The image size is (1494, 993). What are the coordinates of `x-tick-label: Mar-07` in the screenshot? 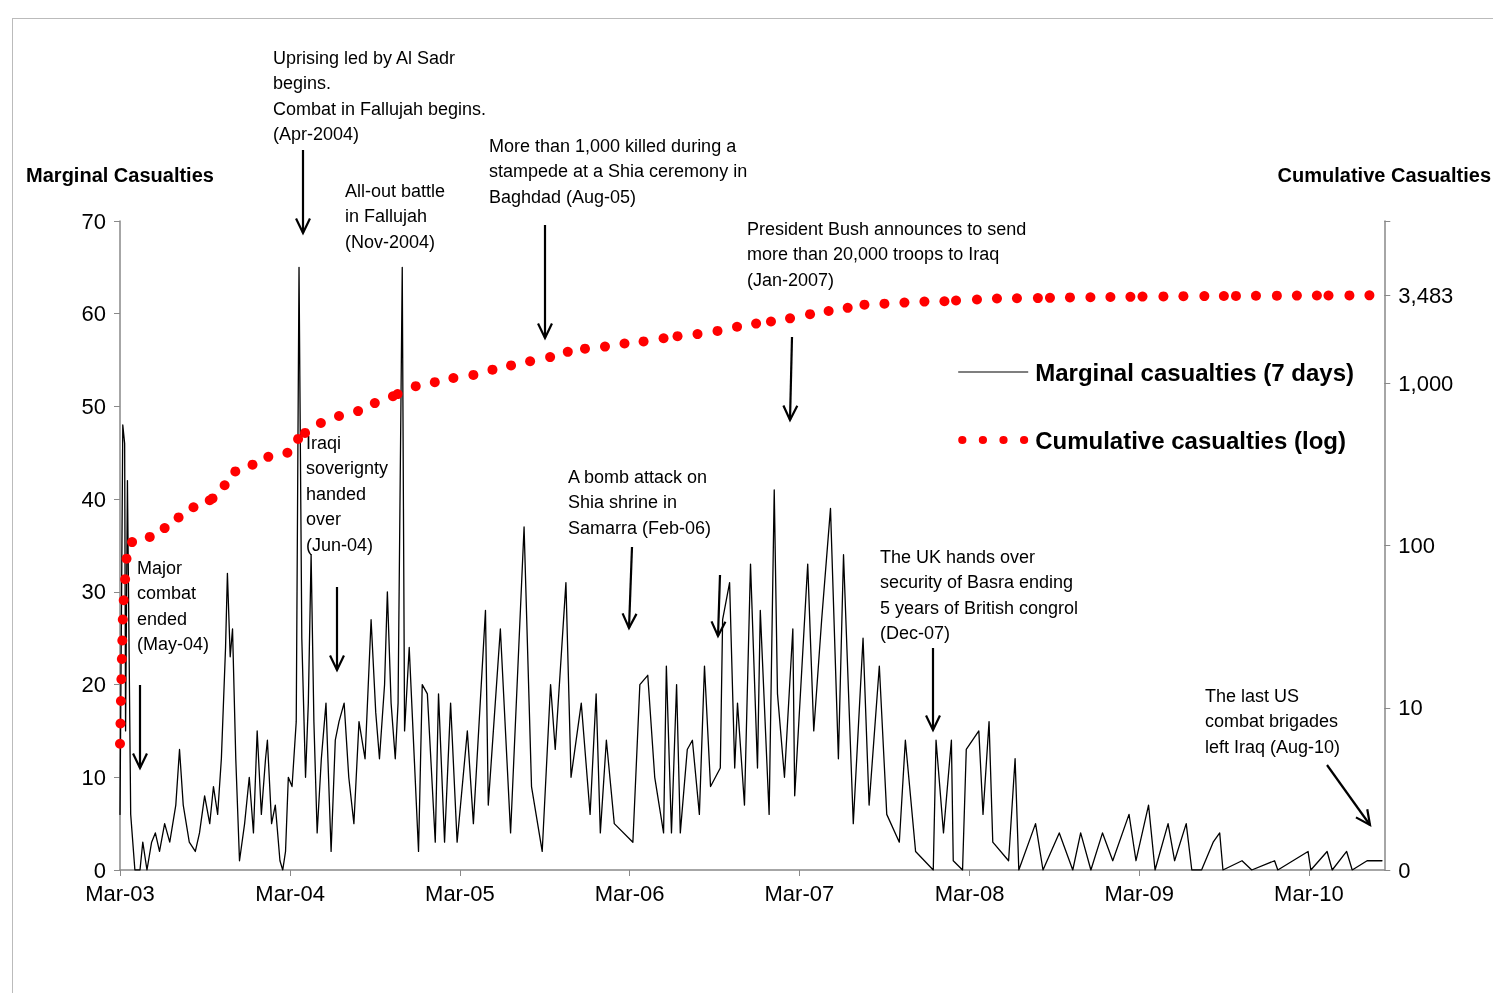 It's located at (799, 893).